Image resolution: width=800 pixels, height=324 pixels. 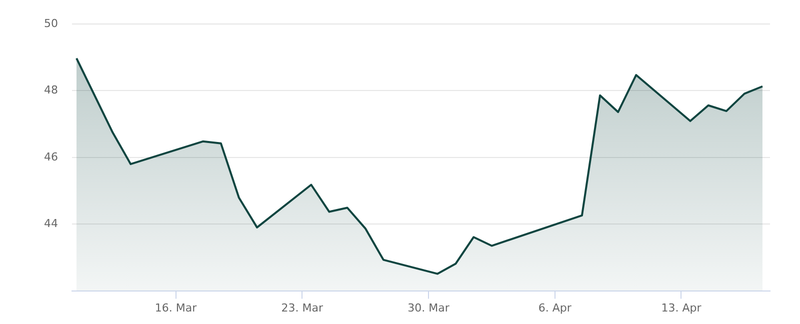 What do you see at coordinates (51, 23) in the screenshot?
I see `y-tick-label: 50` at bounding box center [51, 23].